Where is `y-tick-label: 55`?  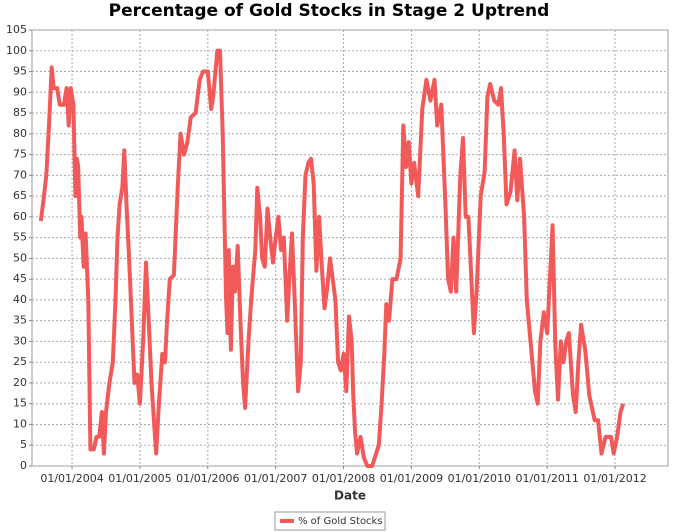
y-tick-label: 55 is located at coordinates (20, 237).